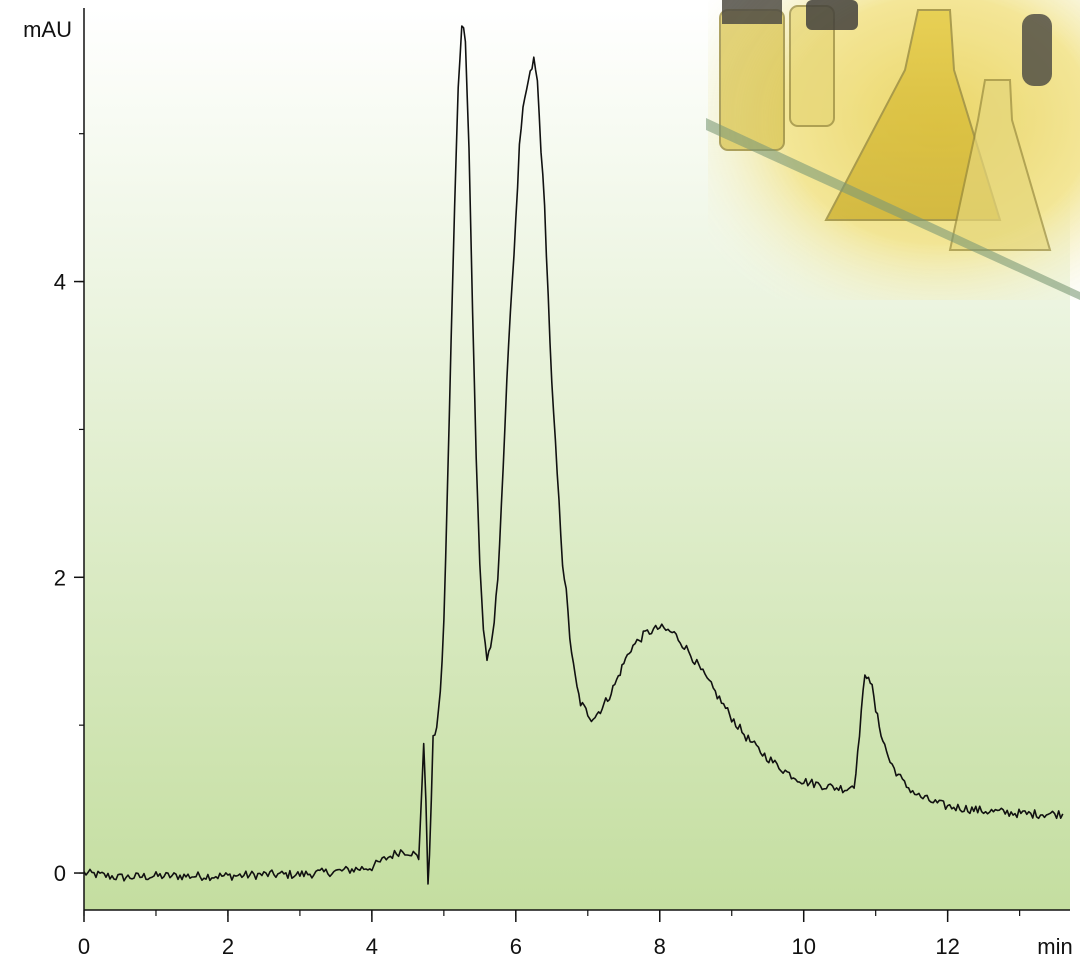  I want to click on x-tick-label: 10, so click(803, 946).